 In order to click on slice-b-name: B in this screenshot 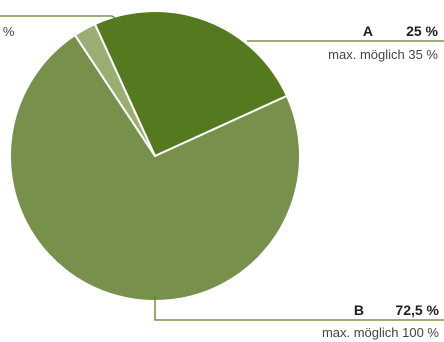, I will do `click(359, 310)`.